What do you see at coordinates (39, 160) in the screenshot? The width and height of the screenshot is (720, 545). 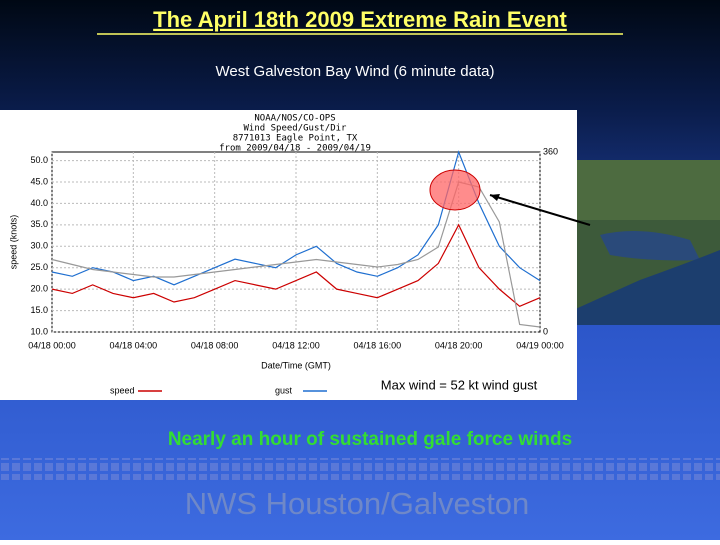 I see `y-tick-label: 50.0` at bounding box center [39, 160].